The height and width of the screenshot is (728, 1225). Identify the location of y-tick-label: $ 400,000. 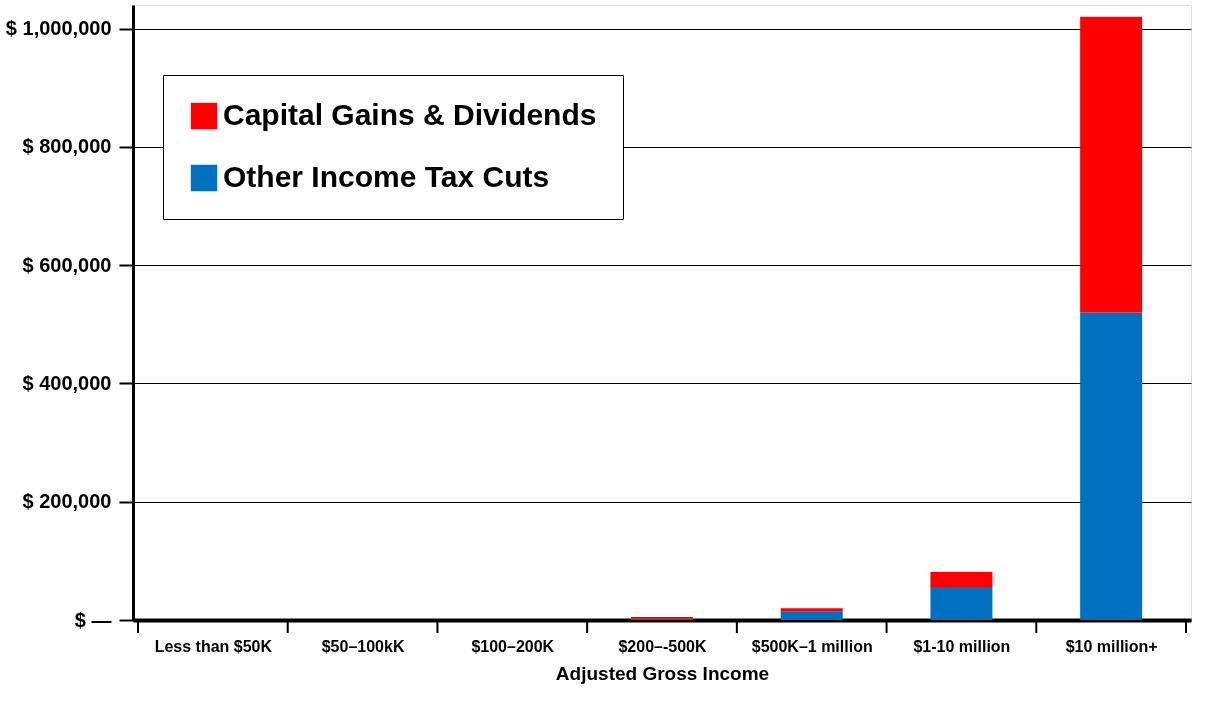
(67, 382).